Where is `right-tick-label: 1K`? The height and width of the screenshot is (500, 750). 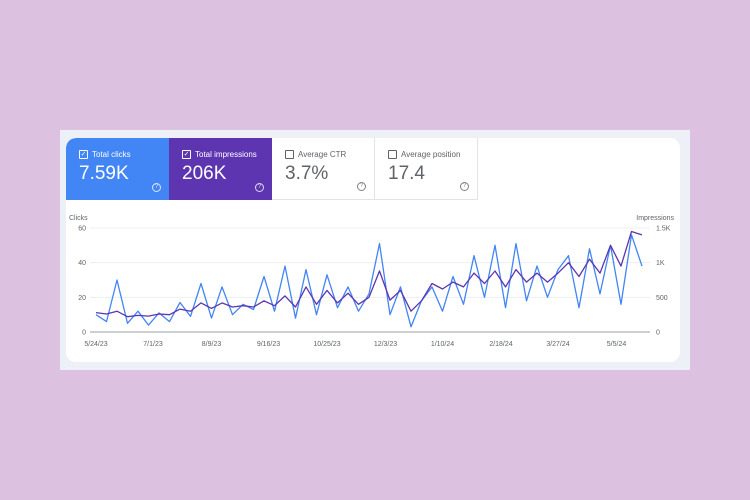
right-tick-label: 1K is located at coordinates (660, 263).